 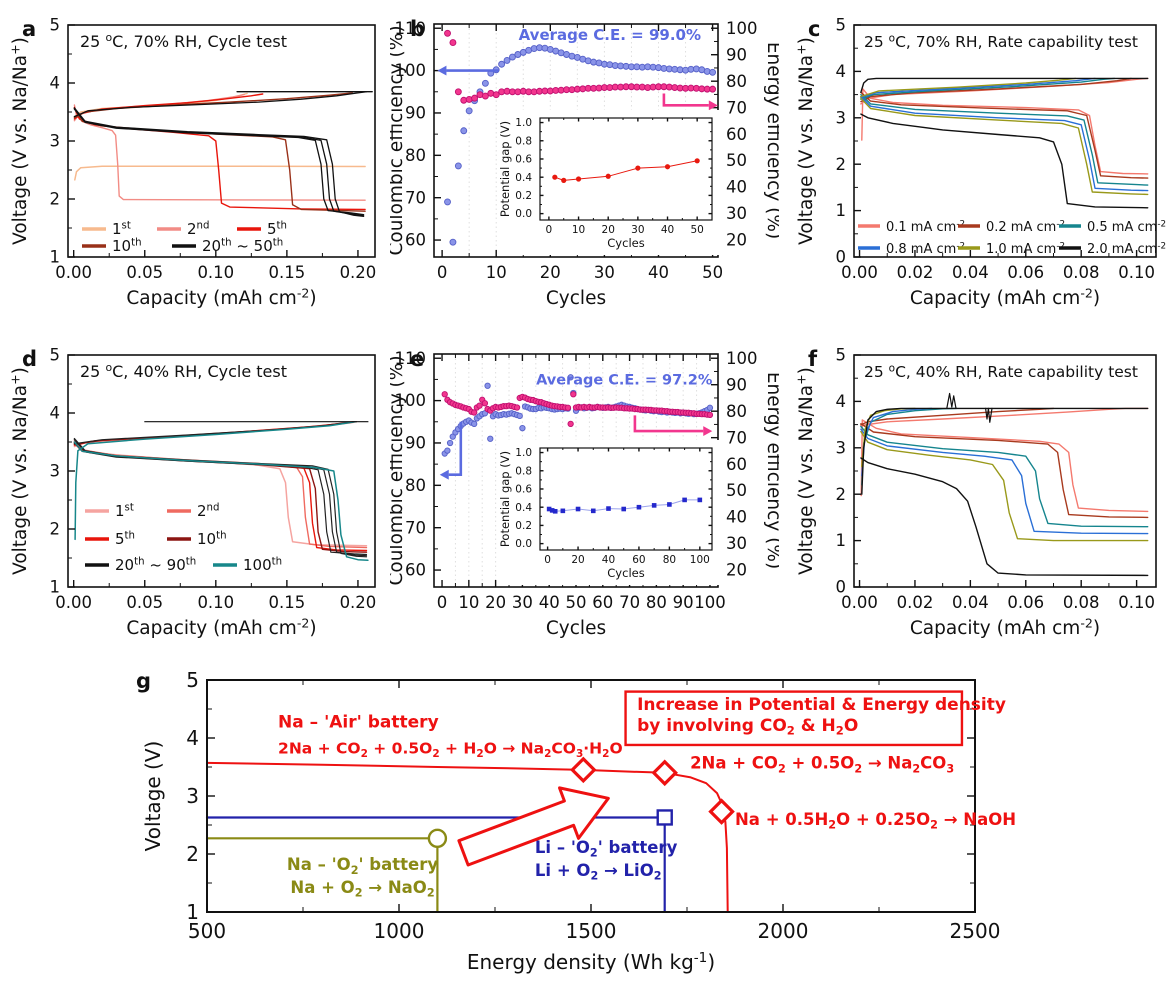 I want to click on svg-text: 2000, so click(x=783, y=931).